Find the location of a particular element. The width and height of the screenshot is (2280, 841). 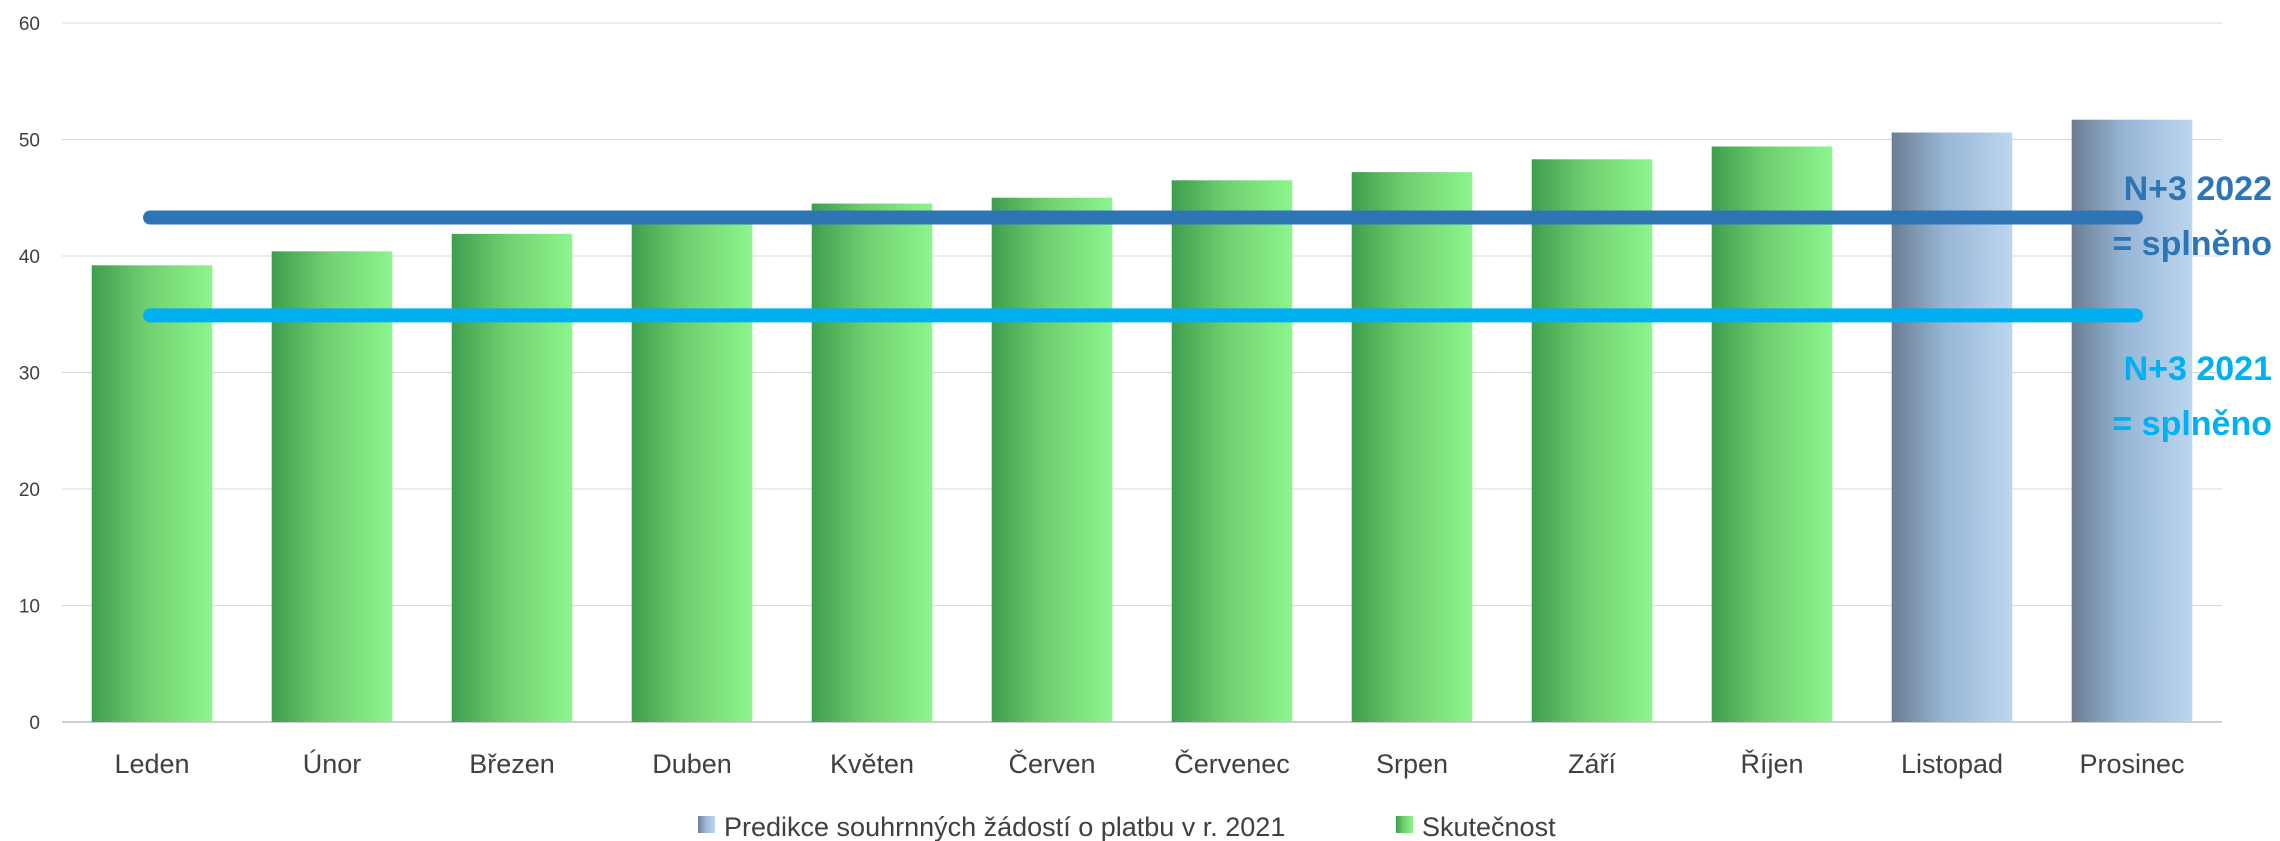

x-category-label: Březen is located at coordinates (512, 764).